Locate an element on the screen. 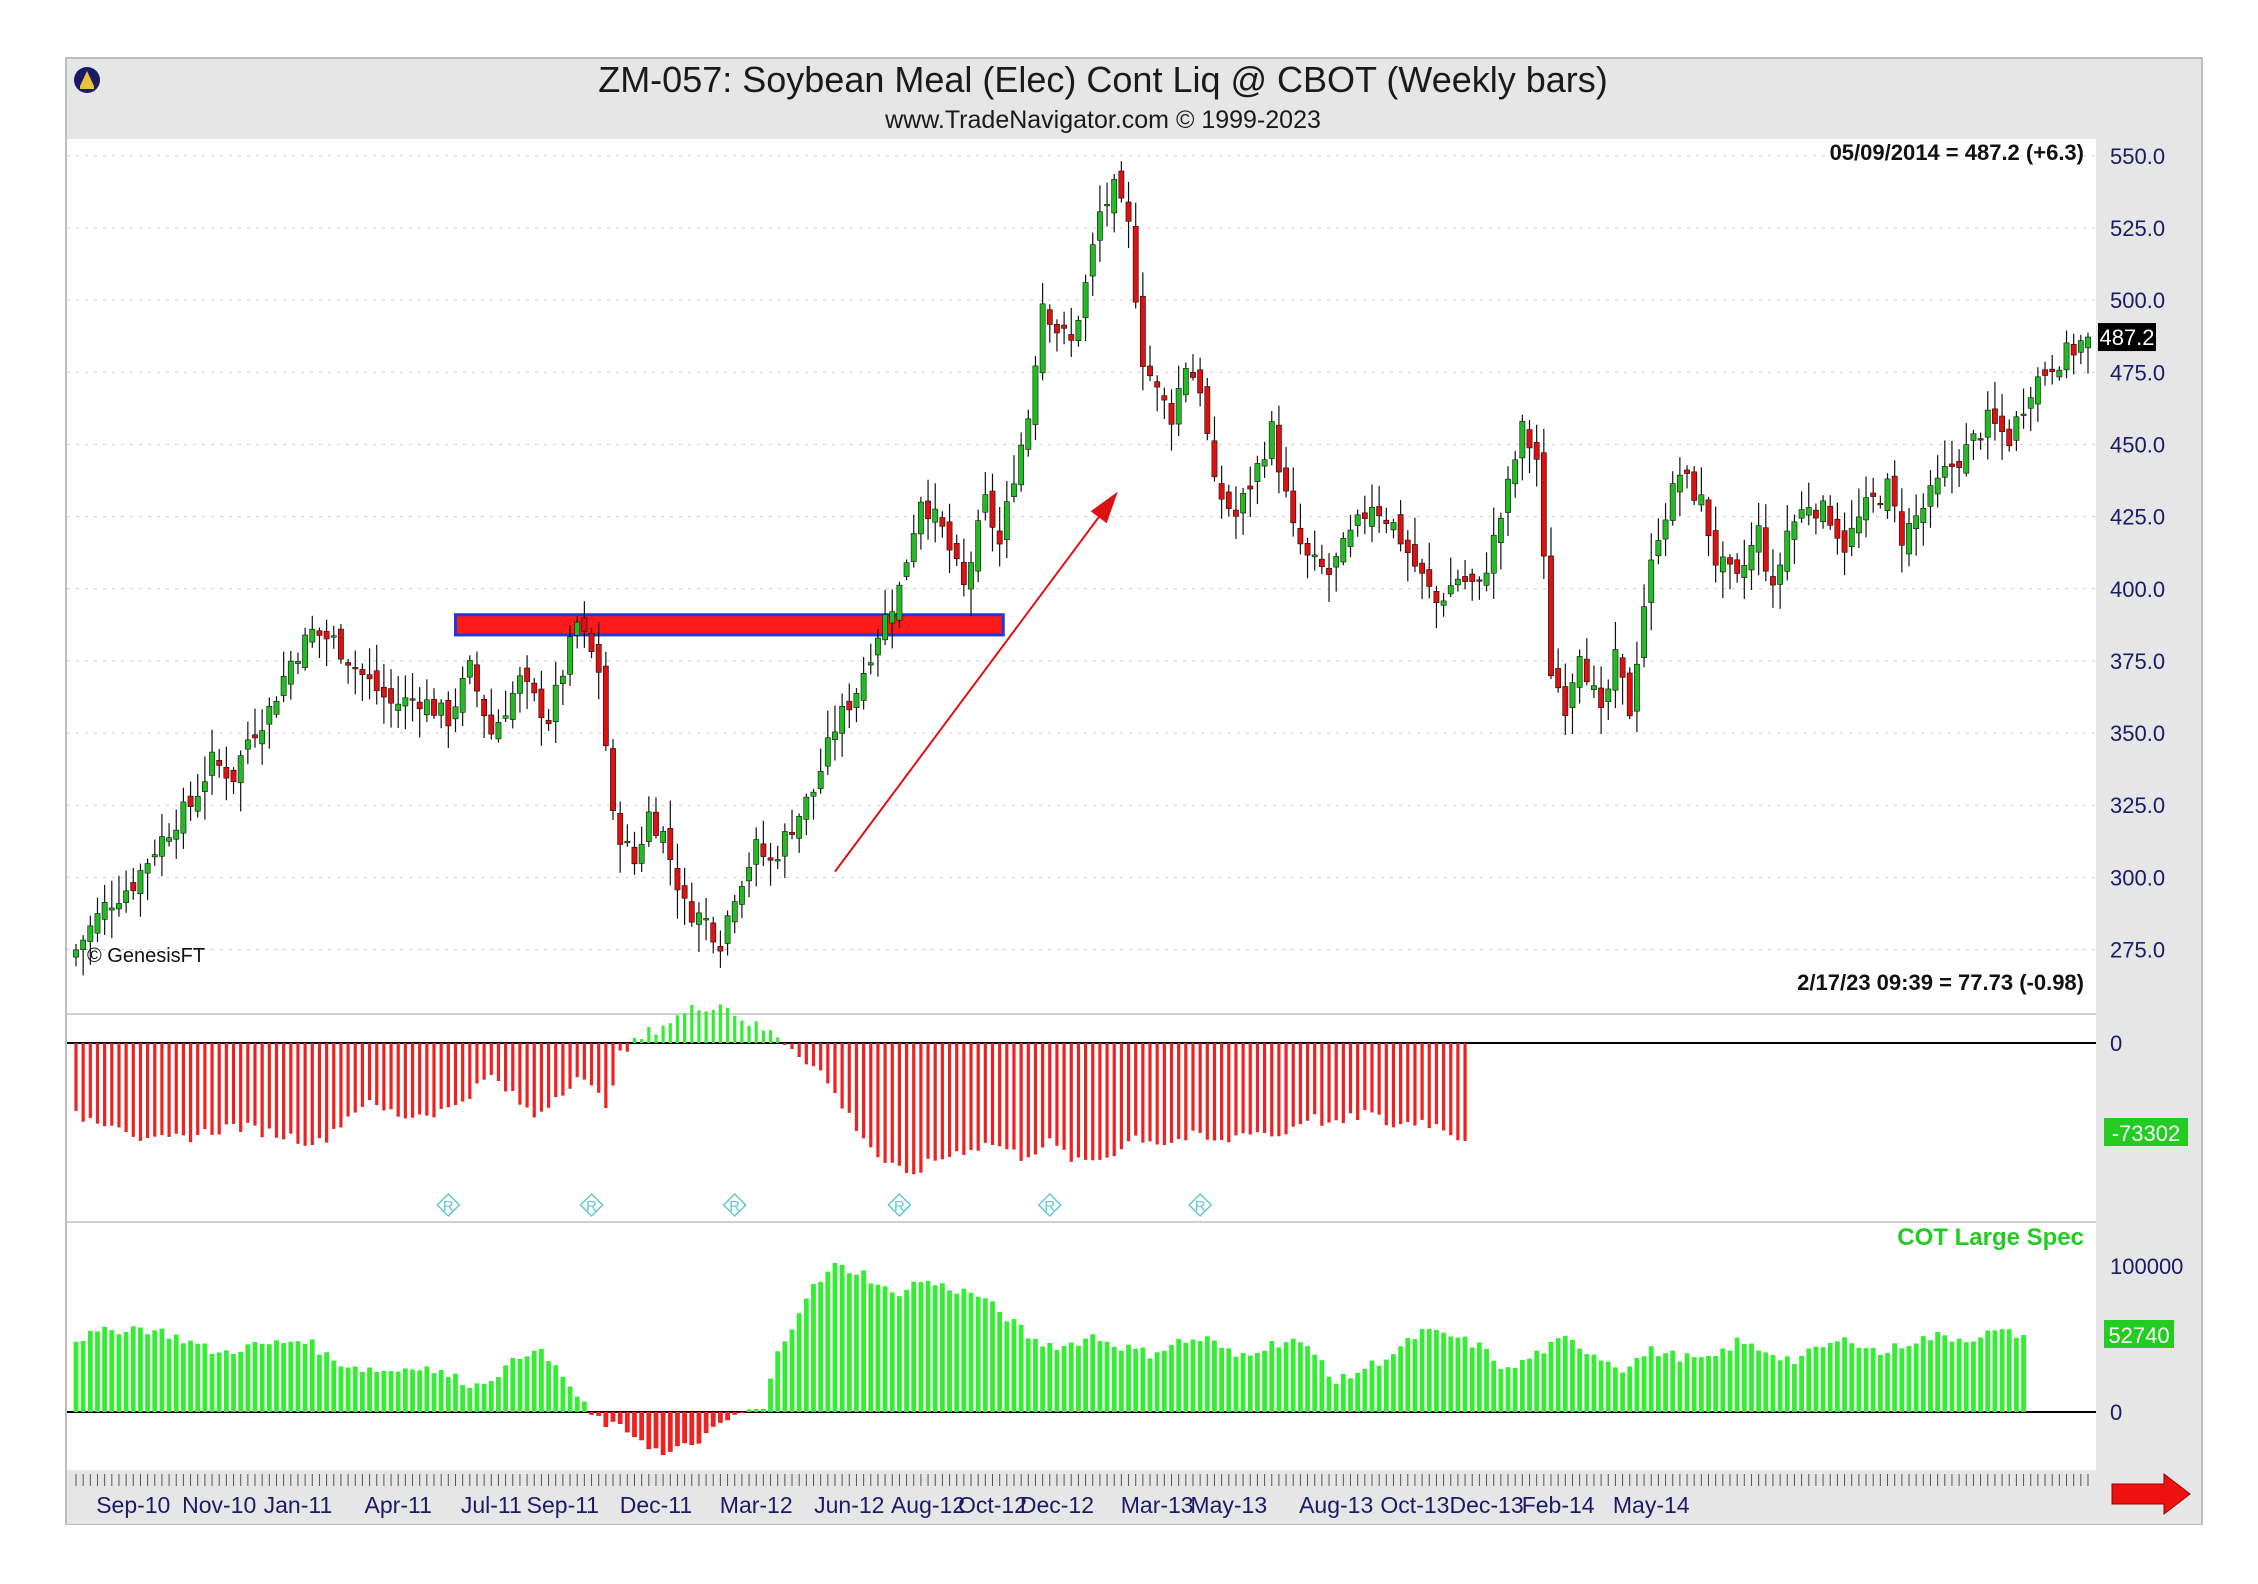  scroll-right-icon is located at coordinates (2151, 1494).